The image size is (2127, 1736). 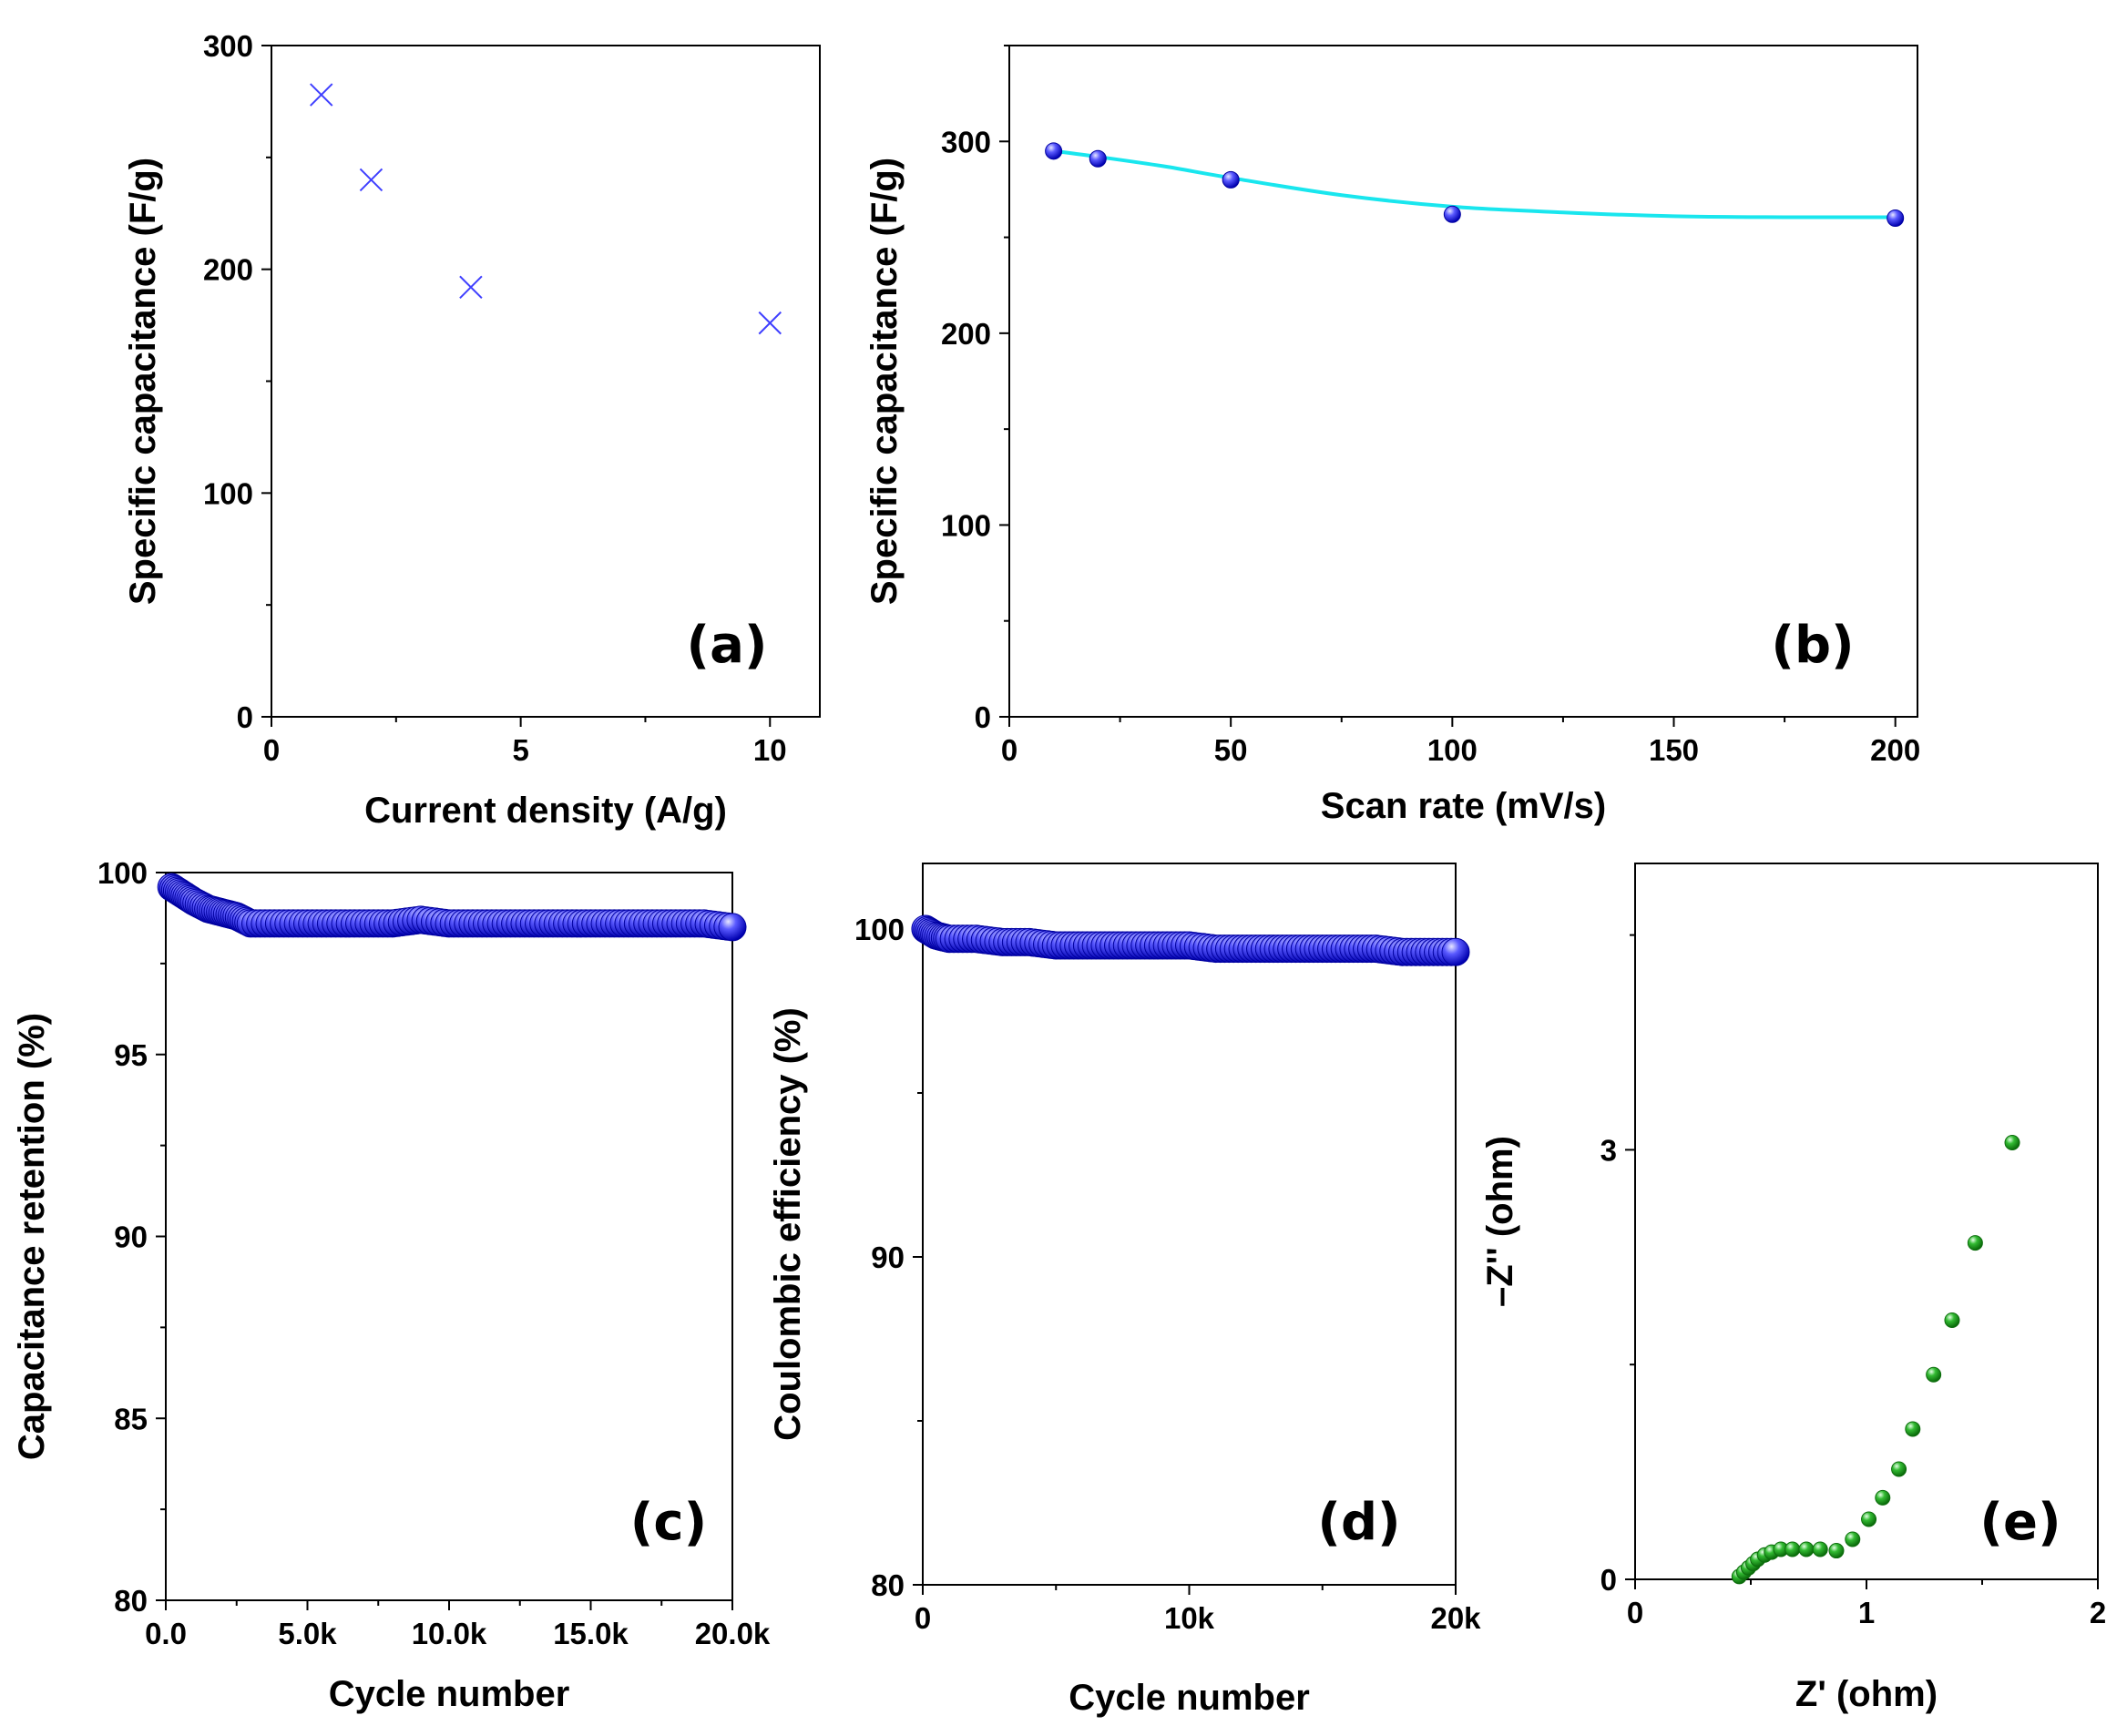 What do you see at coordinates (308, 1633) in the screenshot?
I see `x-tick-label: 5.0k` at bounding box center [308, 1633].